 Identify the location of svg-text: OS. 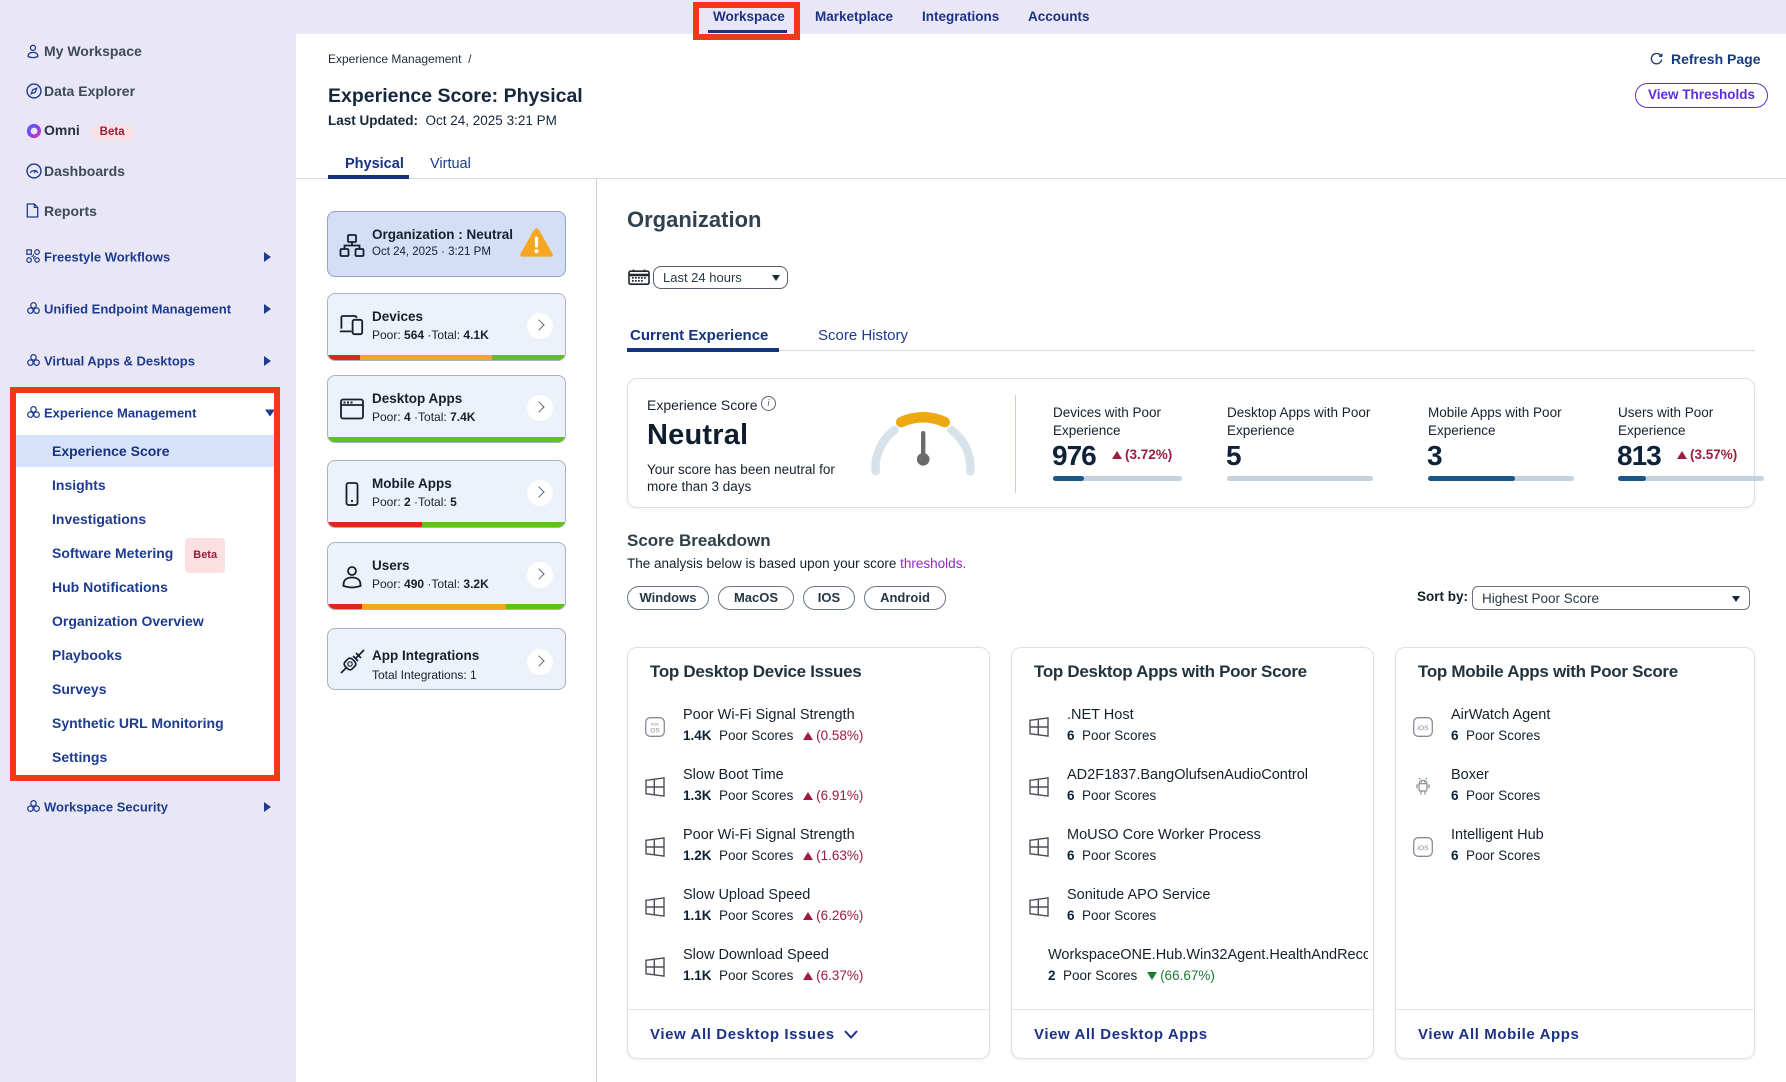
(655, 731).